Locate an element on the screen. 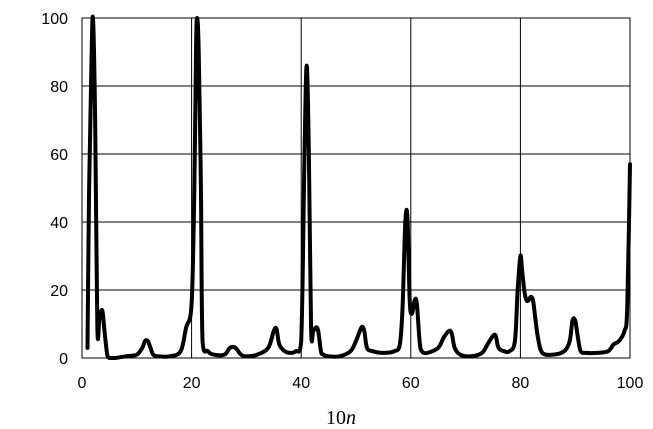 Image resolution: width=653 pixels, height=429 pixels. x-axis-label-prefix: 10 is located at coordinates (336, 418).